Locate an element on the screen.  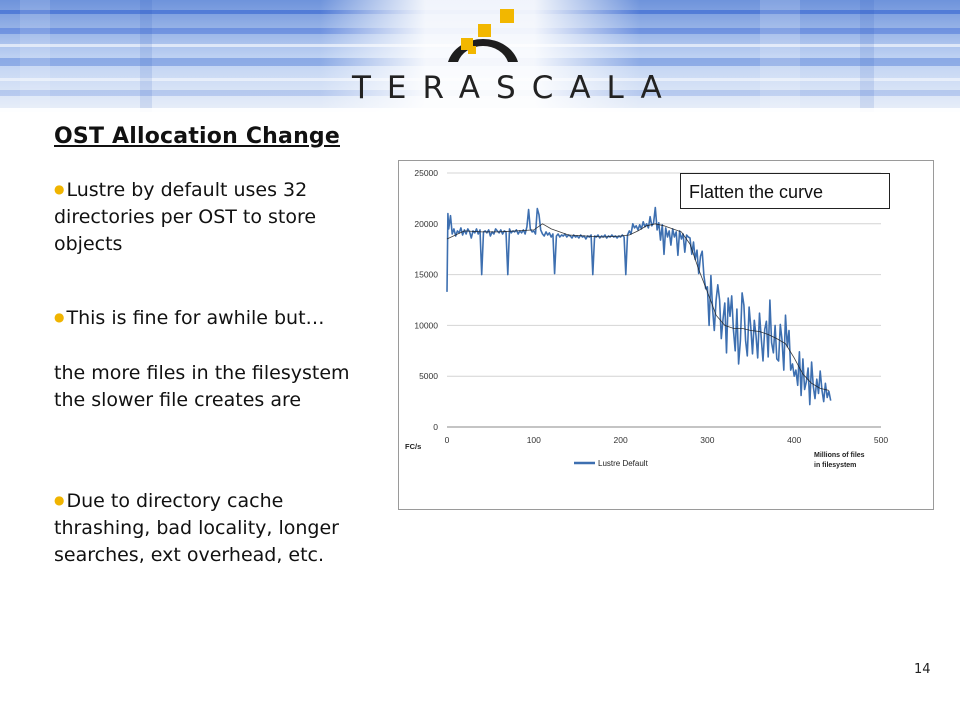
logo-mark-icon is located at coordinates (483, 35).